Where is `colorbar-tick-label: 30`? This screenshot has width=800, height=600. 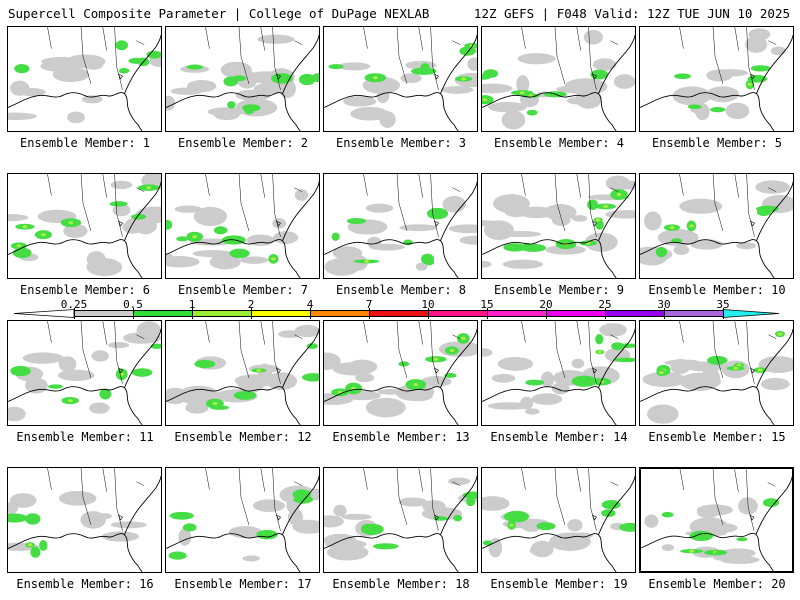
colorbar-tick-label: 30 is located at coordinates (664, 304).